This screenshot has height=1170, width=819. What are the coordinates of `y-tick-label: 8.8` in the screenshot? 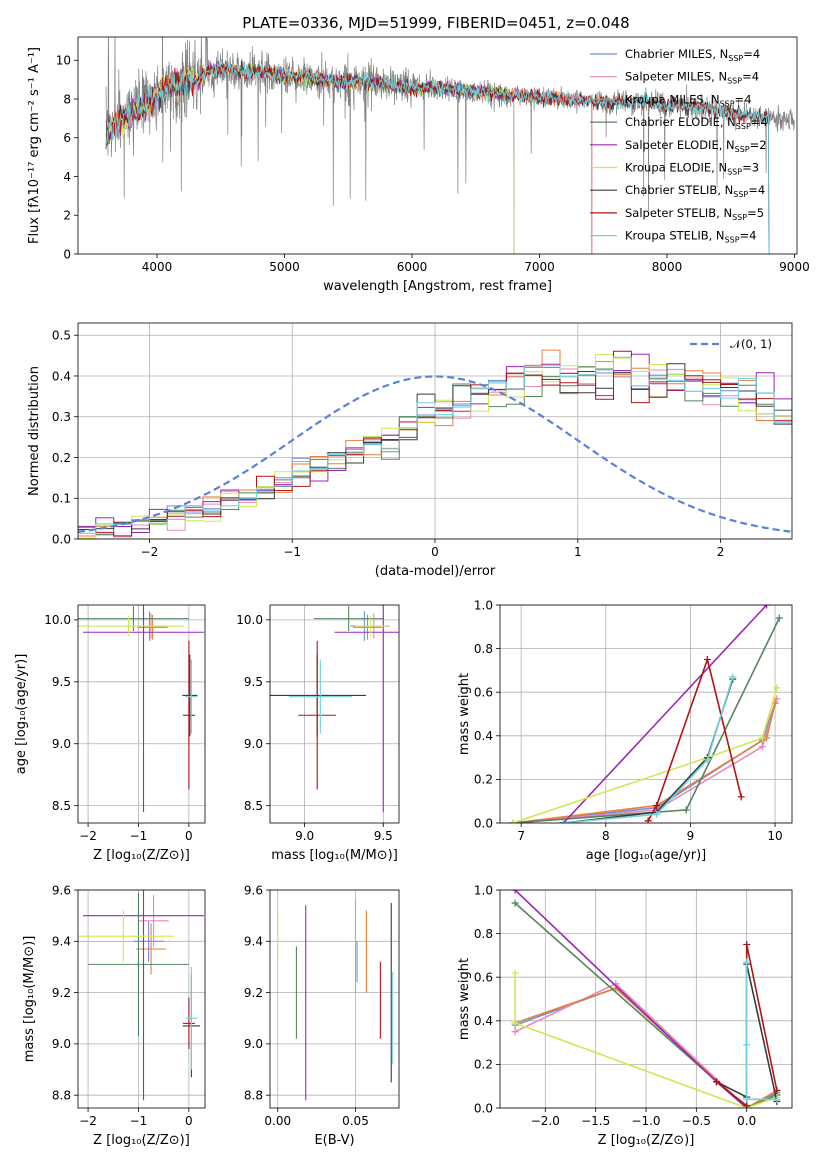 It's located at (61, 1095).